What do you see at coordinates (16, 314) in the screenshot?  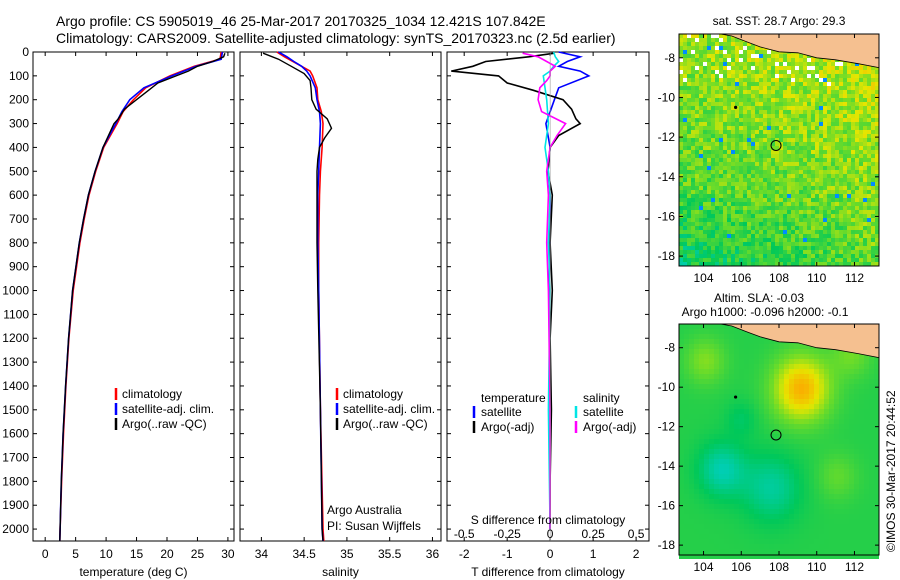 I see `depth-tick-label: 1100` at bounding box center [16, 314].